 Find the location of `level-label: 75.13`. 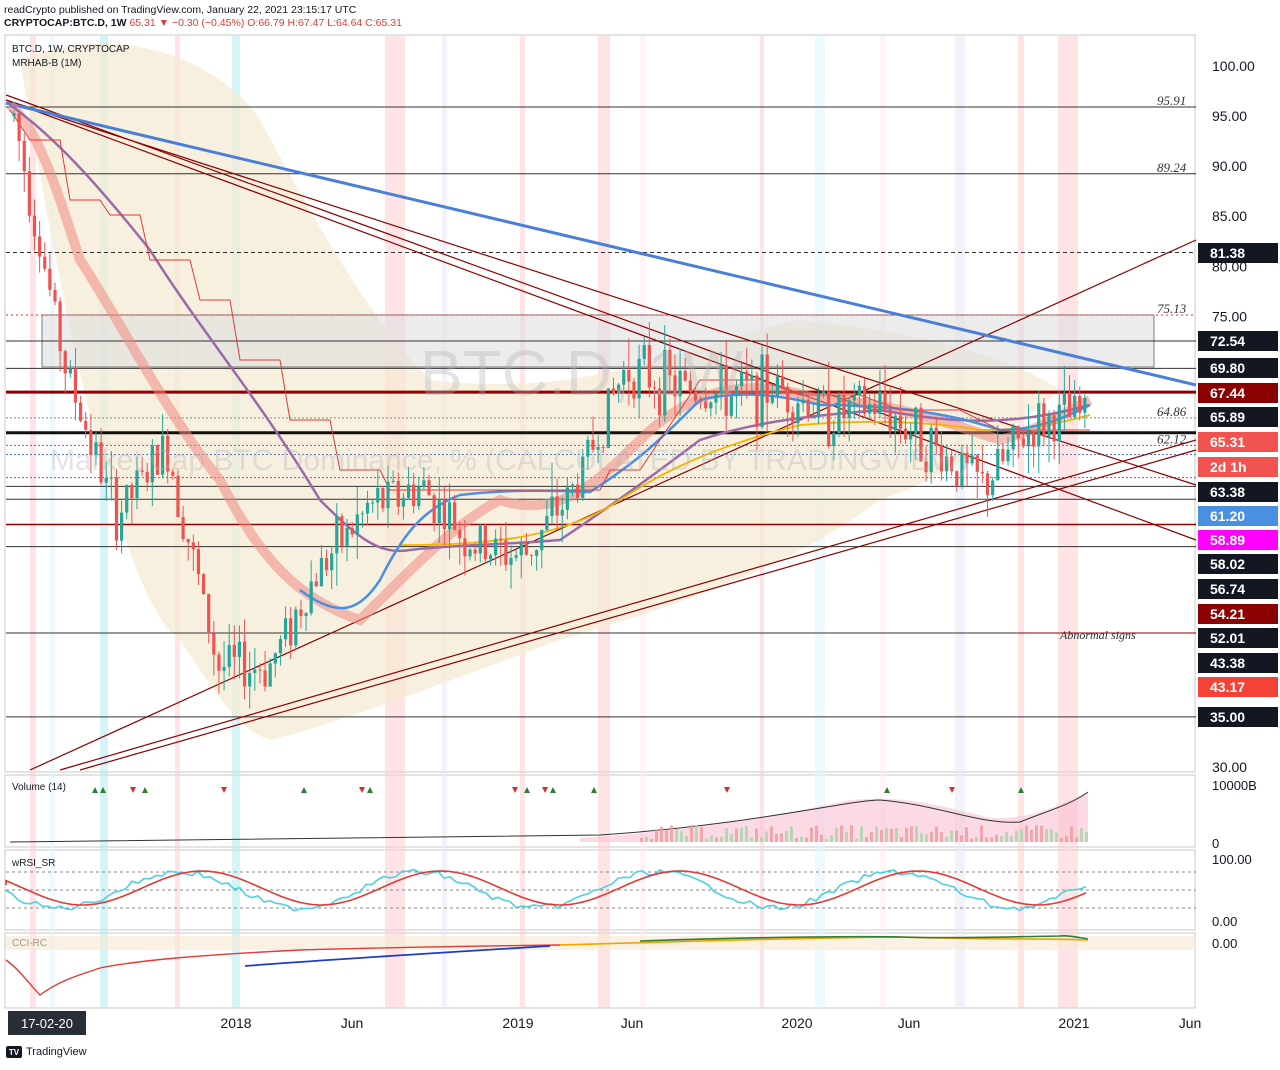

level-label: 75.13 is located at coordinates (1172, 308).